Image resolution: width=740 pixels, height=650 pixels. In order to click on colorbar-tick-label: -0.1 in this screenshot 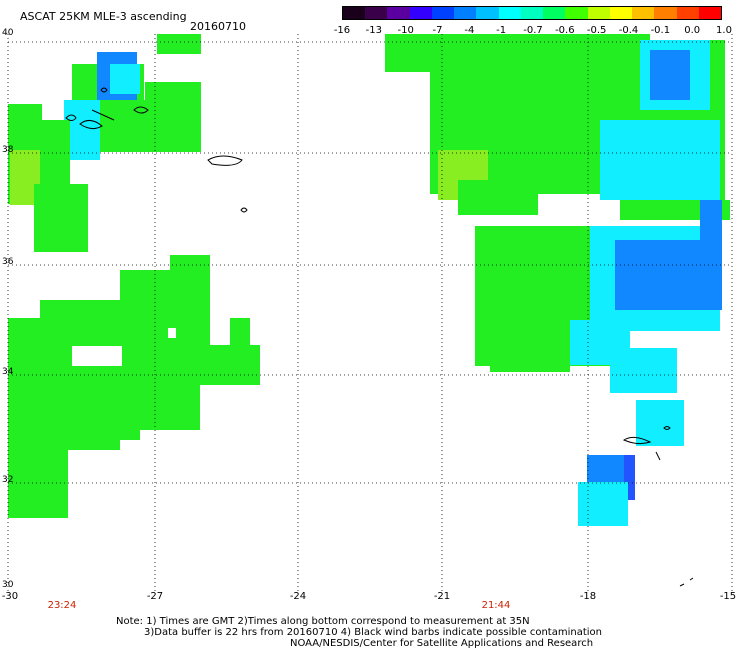, I will do `click(660, 30)`.